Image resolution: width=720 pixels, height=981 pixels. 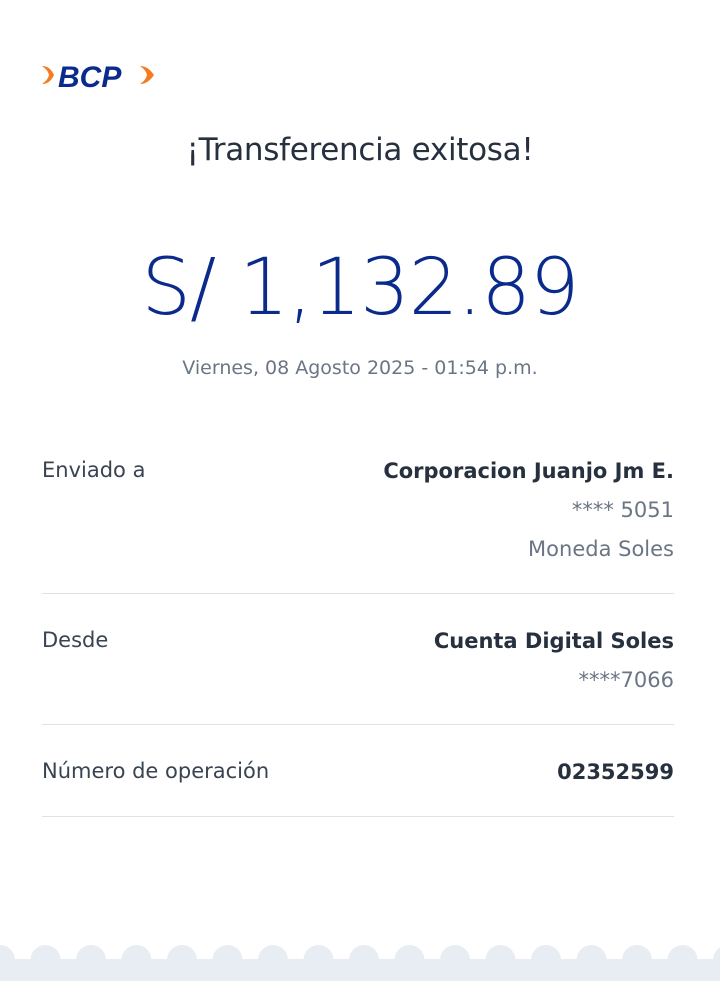 What do you see at coordinates (156, 771) in the screenshot?
I see `detail-label: Número de operación` at bounding box center [156, 771].